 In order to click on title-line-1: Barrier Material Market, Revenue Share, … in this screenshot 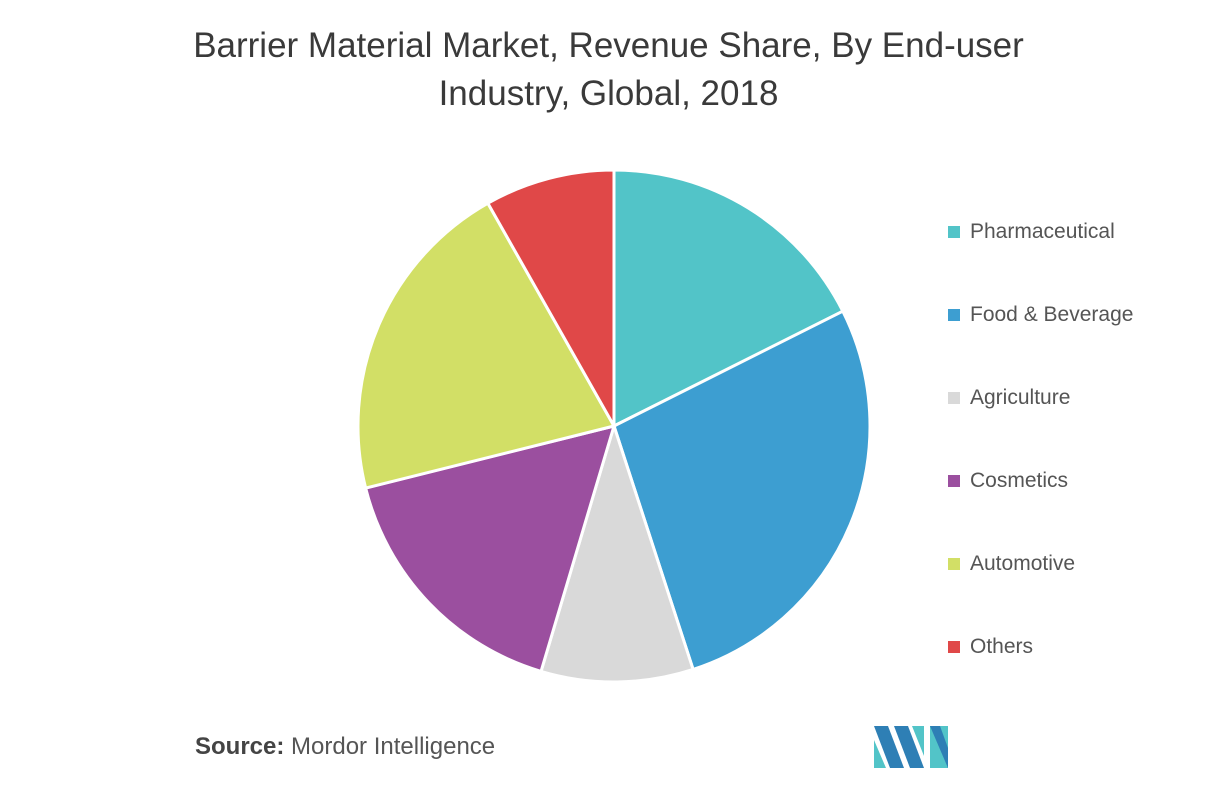, I will do `click(608, 45)`.